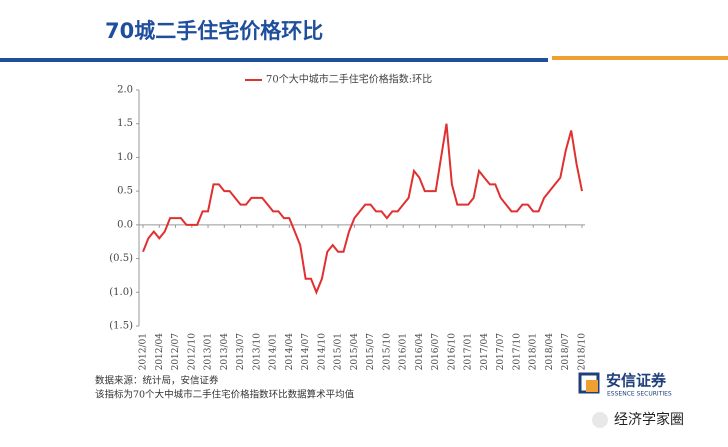 Image resolution: width=728 pixels, height=447 pixels. Describe the element at coordinates (125, 157) in the screenshot. I see `y-tick-label: 1.0` at that location.